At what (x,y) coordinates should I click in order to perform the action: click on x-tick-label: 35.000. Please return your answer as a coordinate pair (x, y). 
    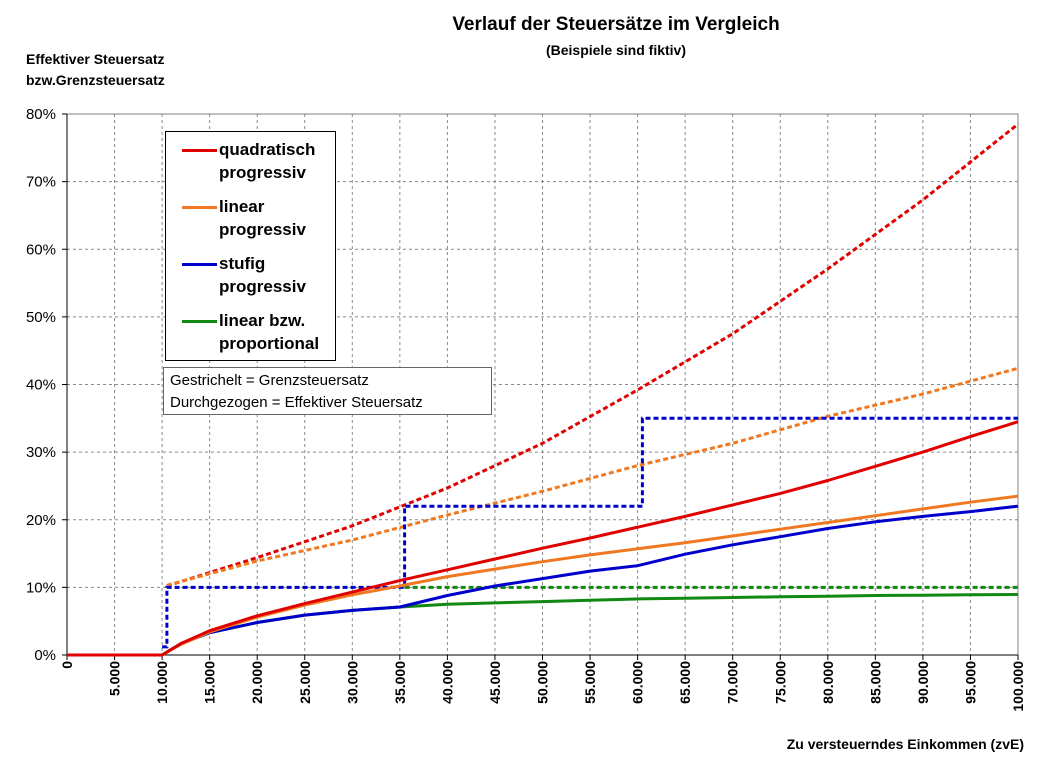
    Looking at the image, I should click on (400, 682).